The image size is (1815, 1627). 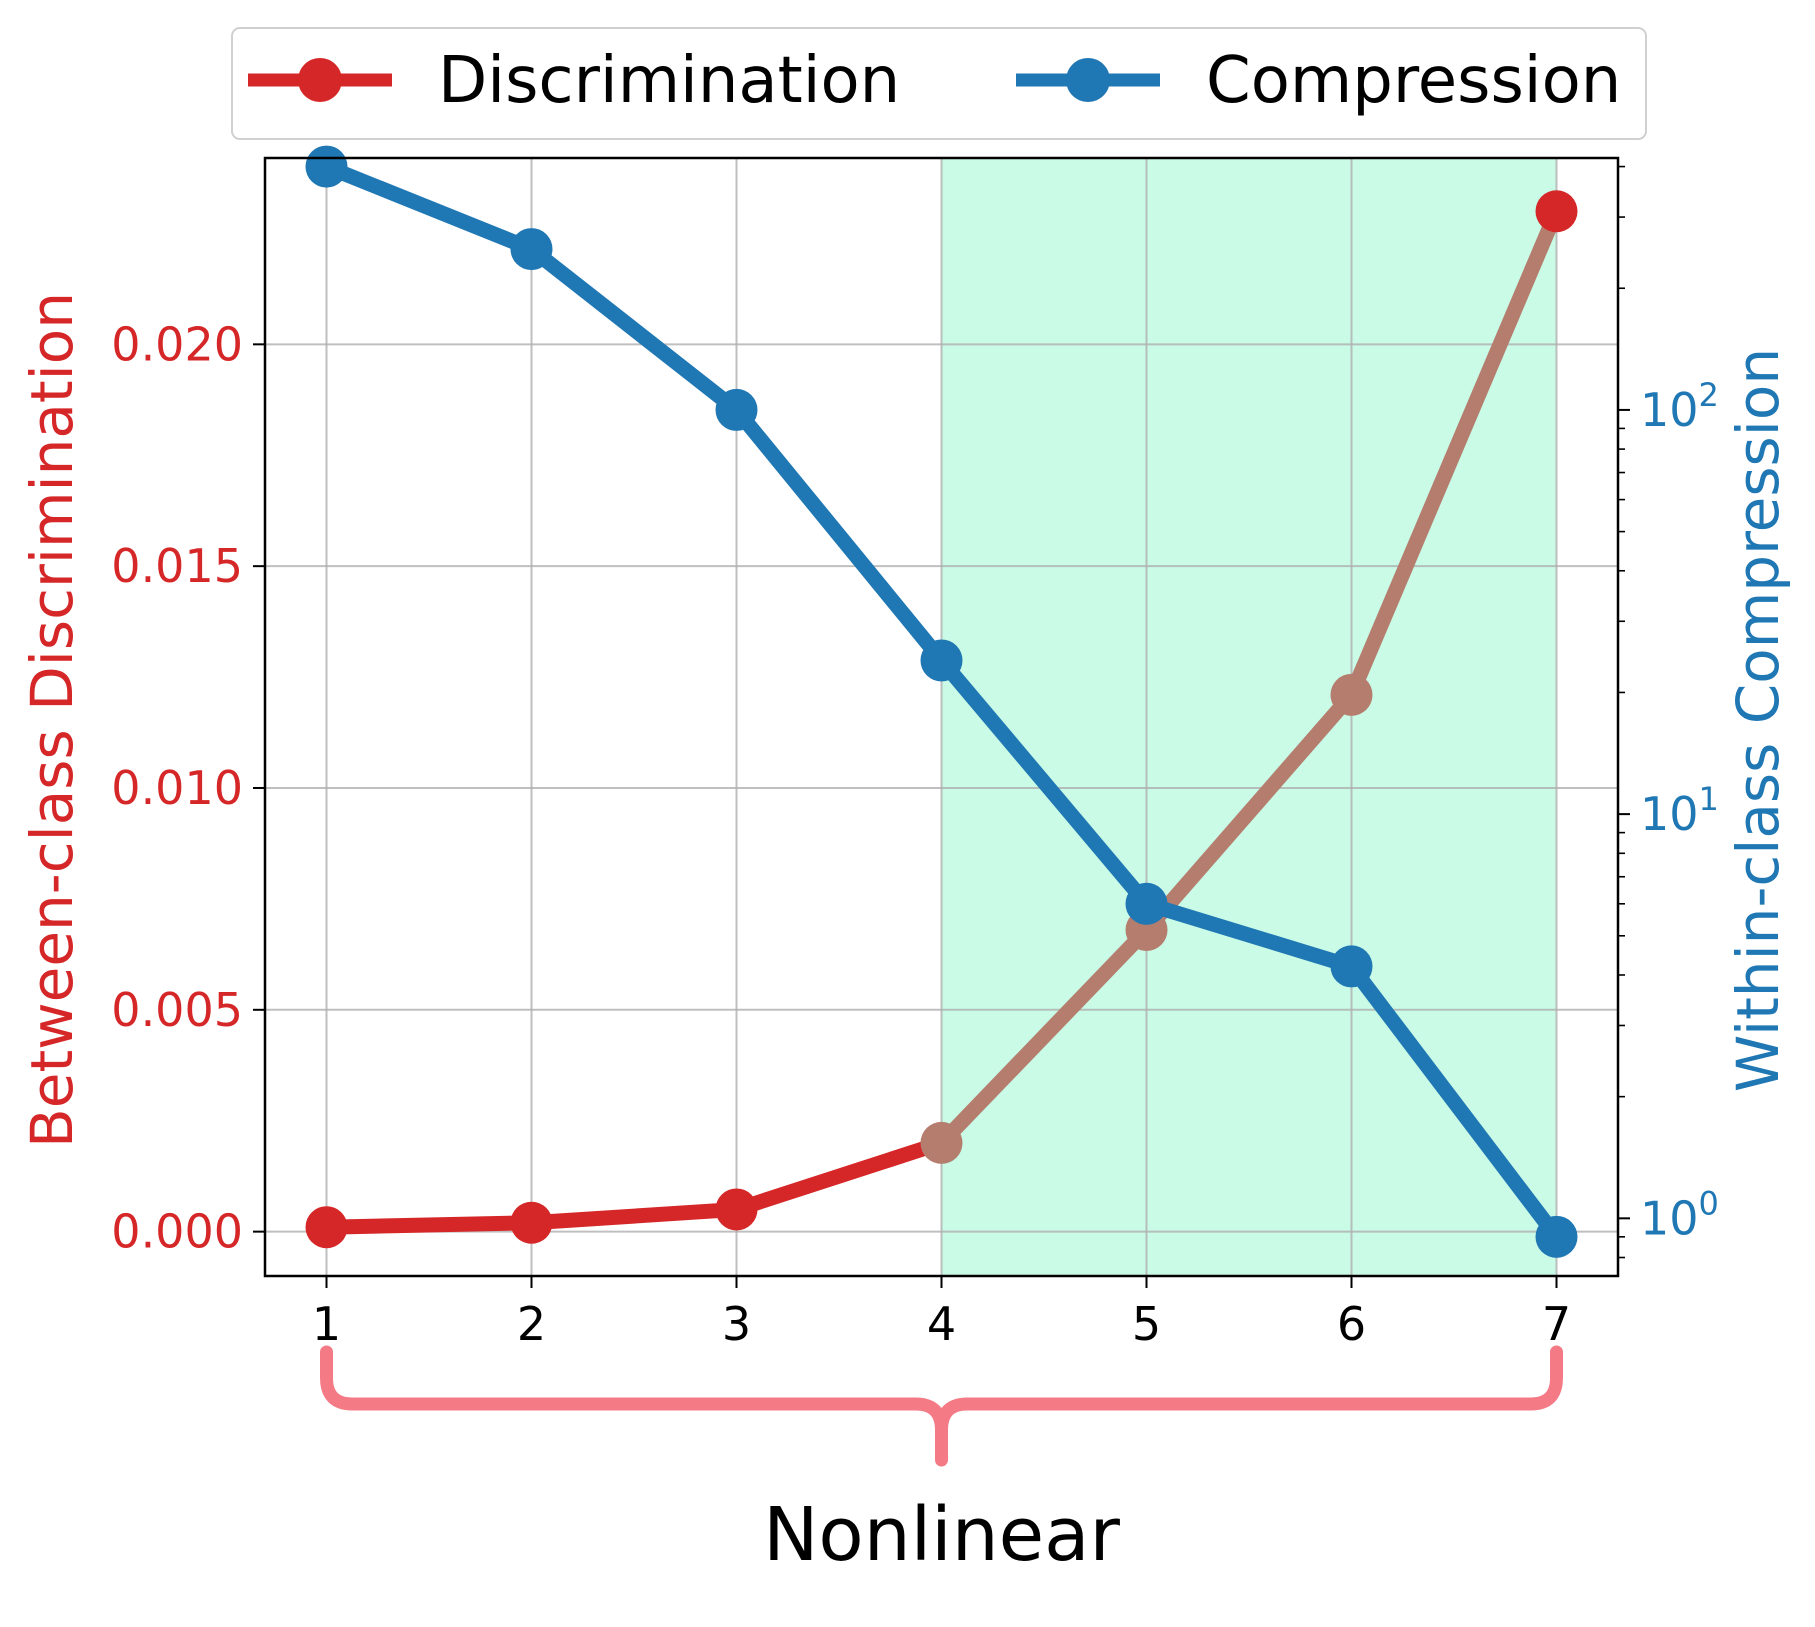 What do you see at coordinates (736, 1324) in the screenshot?
I see `x-tick-label-3: 3` at bounding box center [736, 1324].